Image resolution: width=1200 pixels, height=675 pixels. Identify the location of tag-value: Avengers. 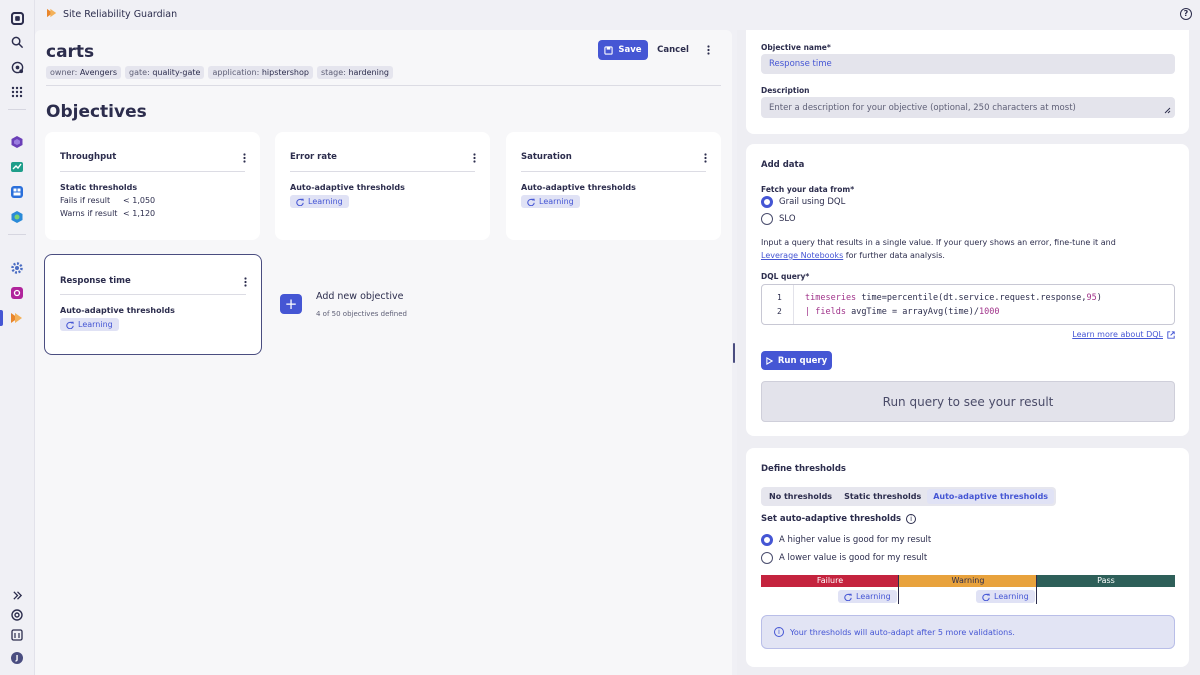
(98, 72).